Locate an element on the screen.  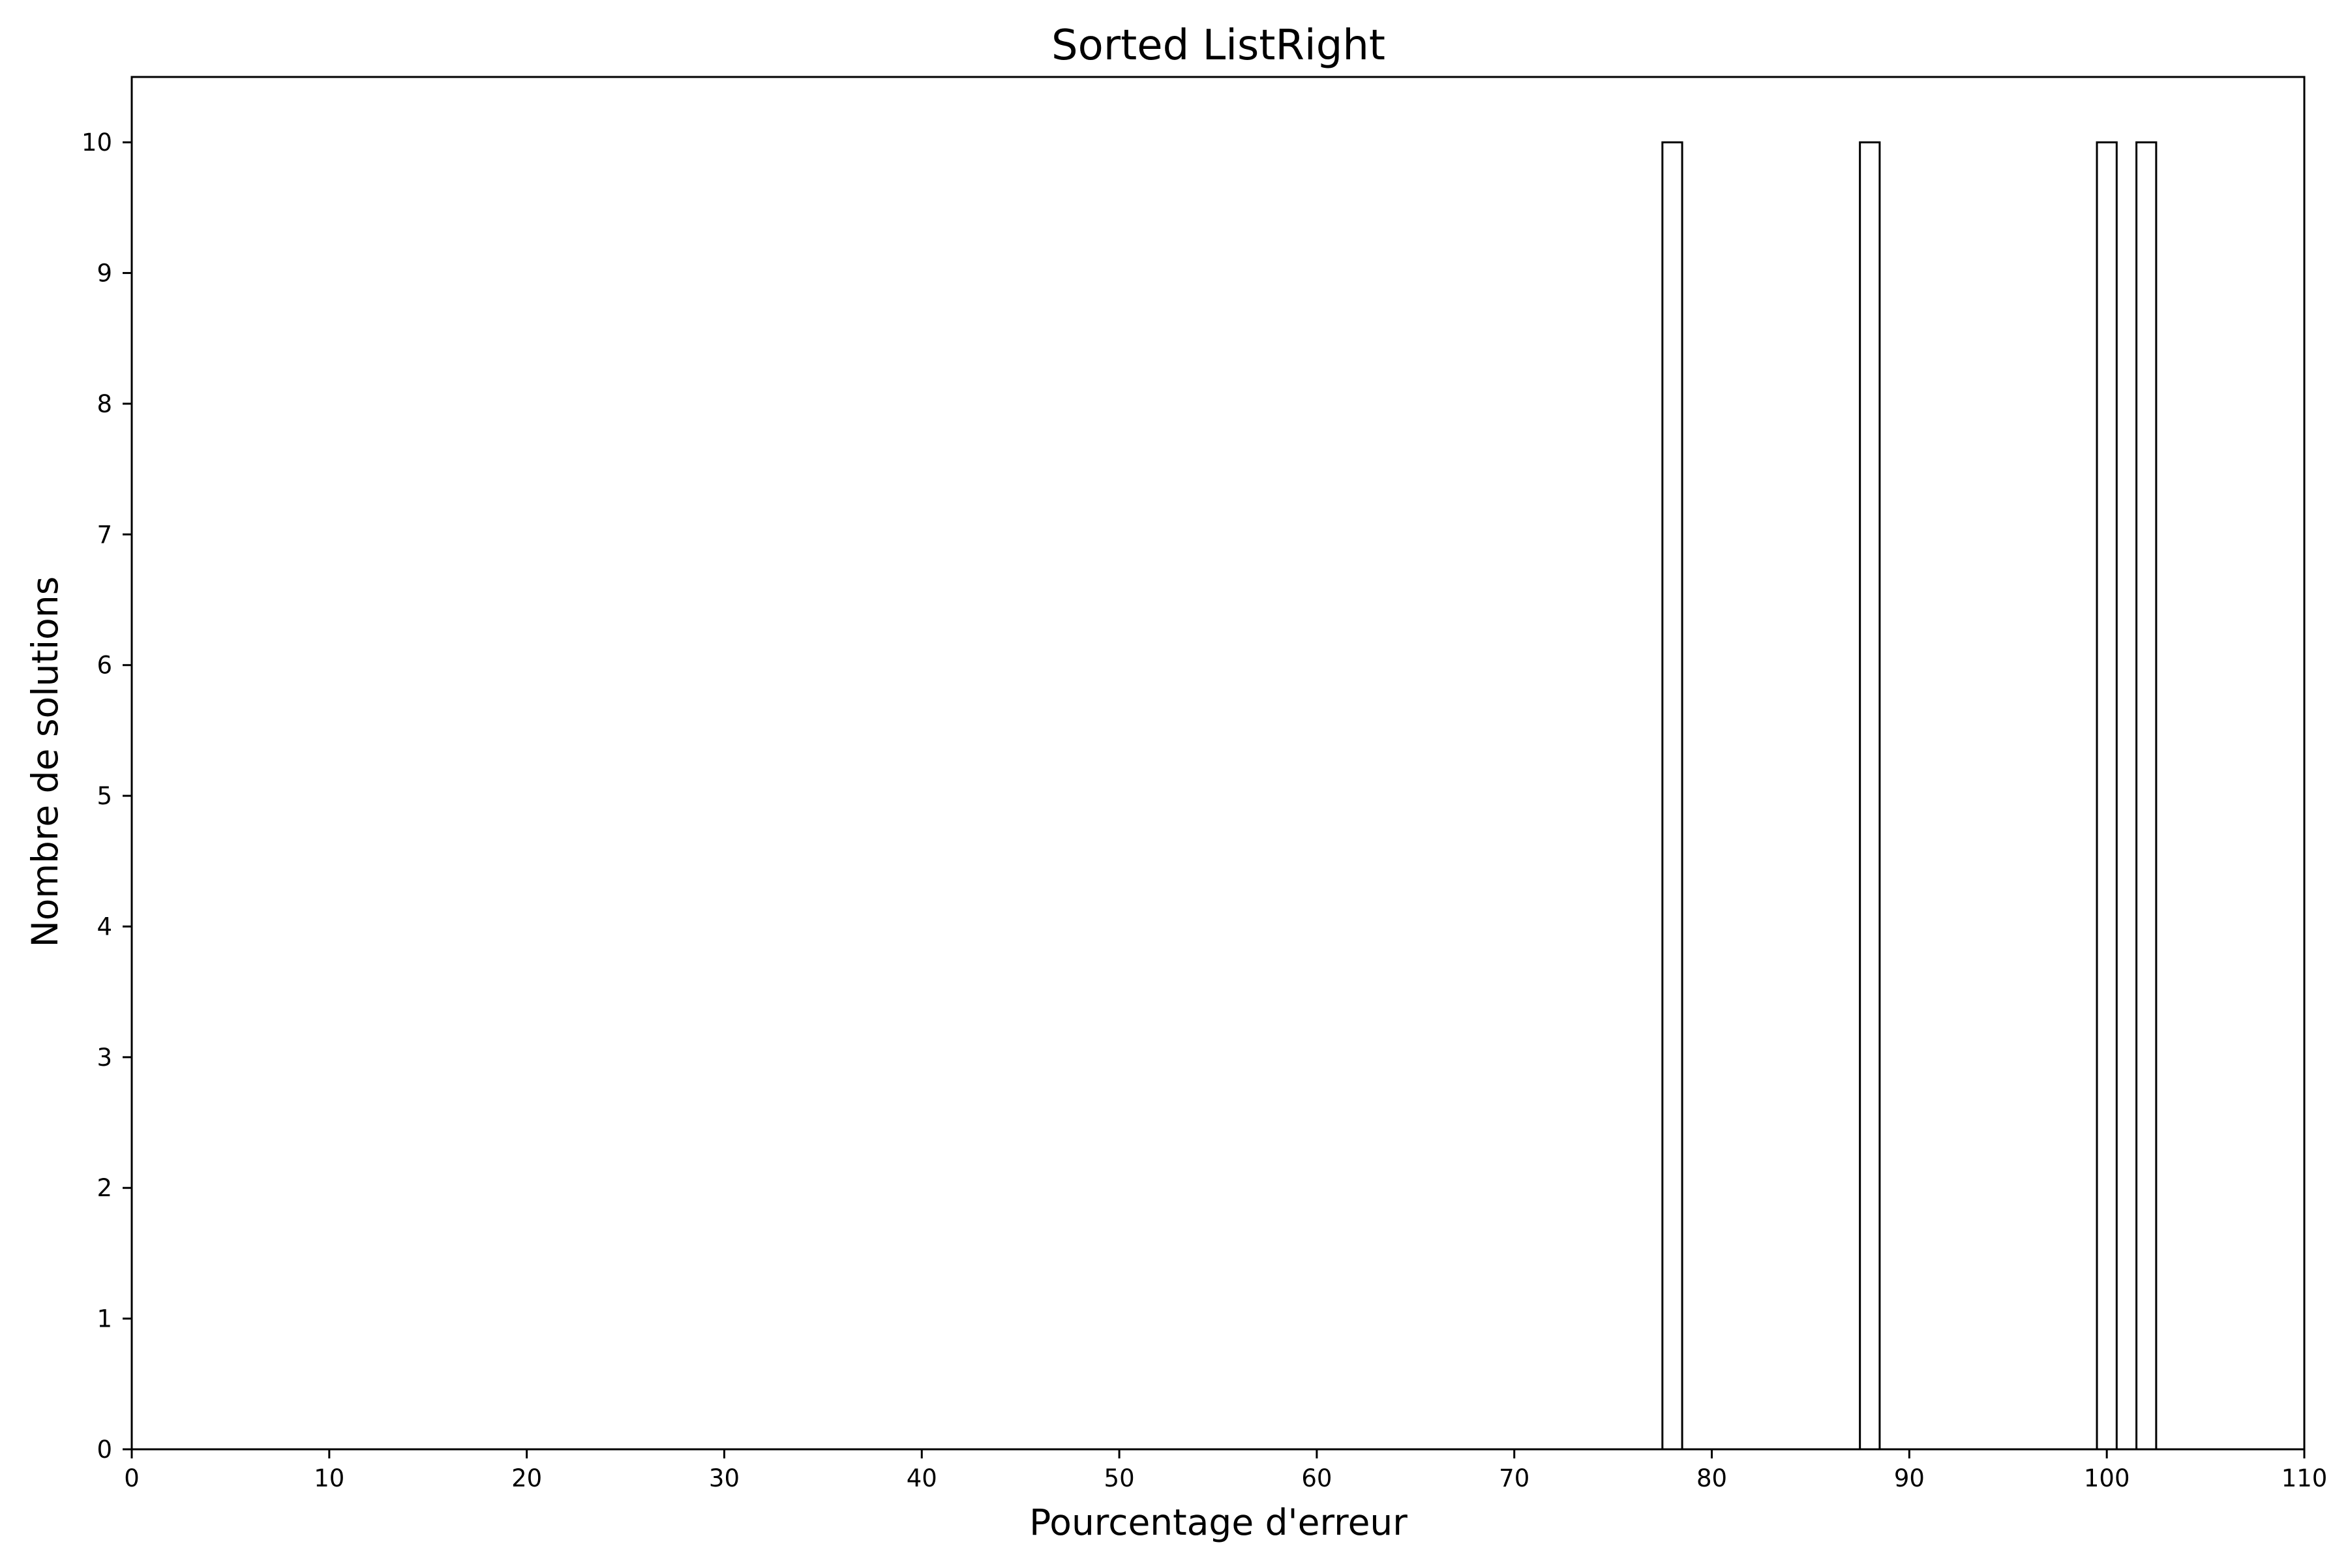
chart-title: Sorted ListRight is located at coordinates (1218, 46).